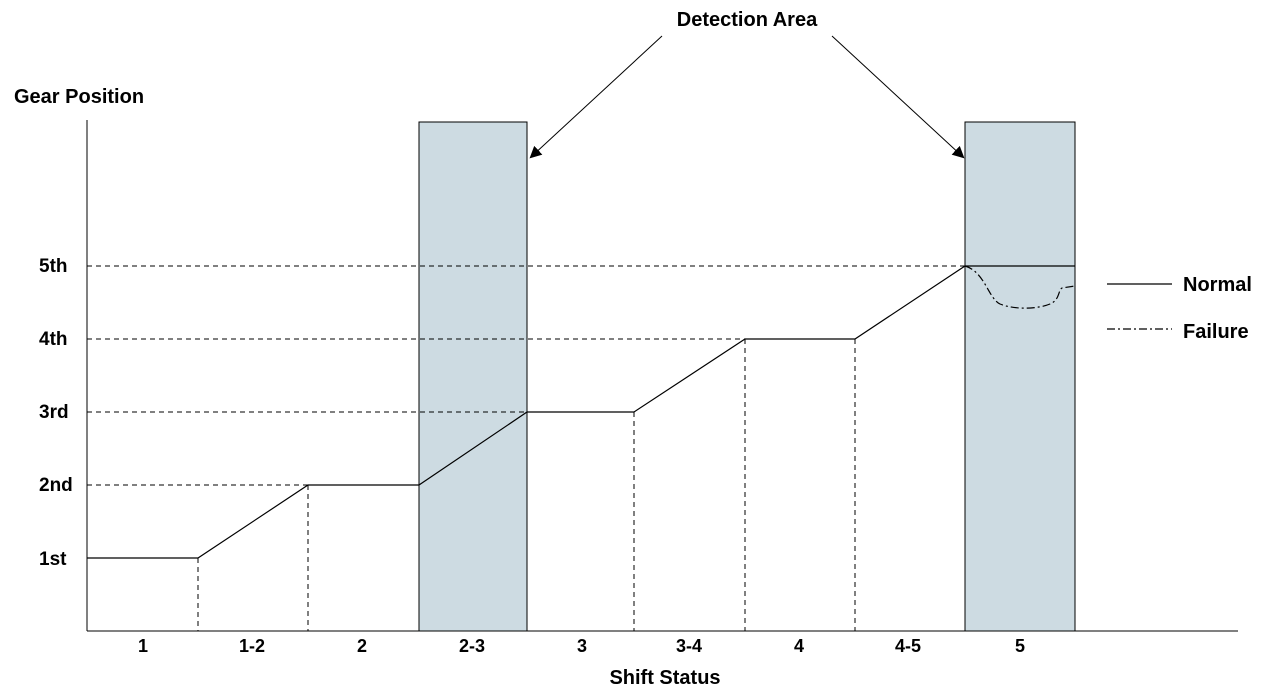 This screenshot has width=1274, height=700. What do you see at coordinates (1020, 287) in the screenshot?
I see `failure-series-line` at bounding box center [1020, 287].